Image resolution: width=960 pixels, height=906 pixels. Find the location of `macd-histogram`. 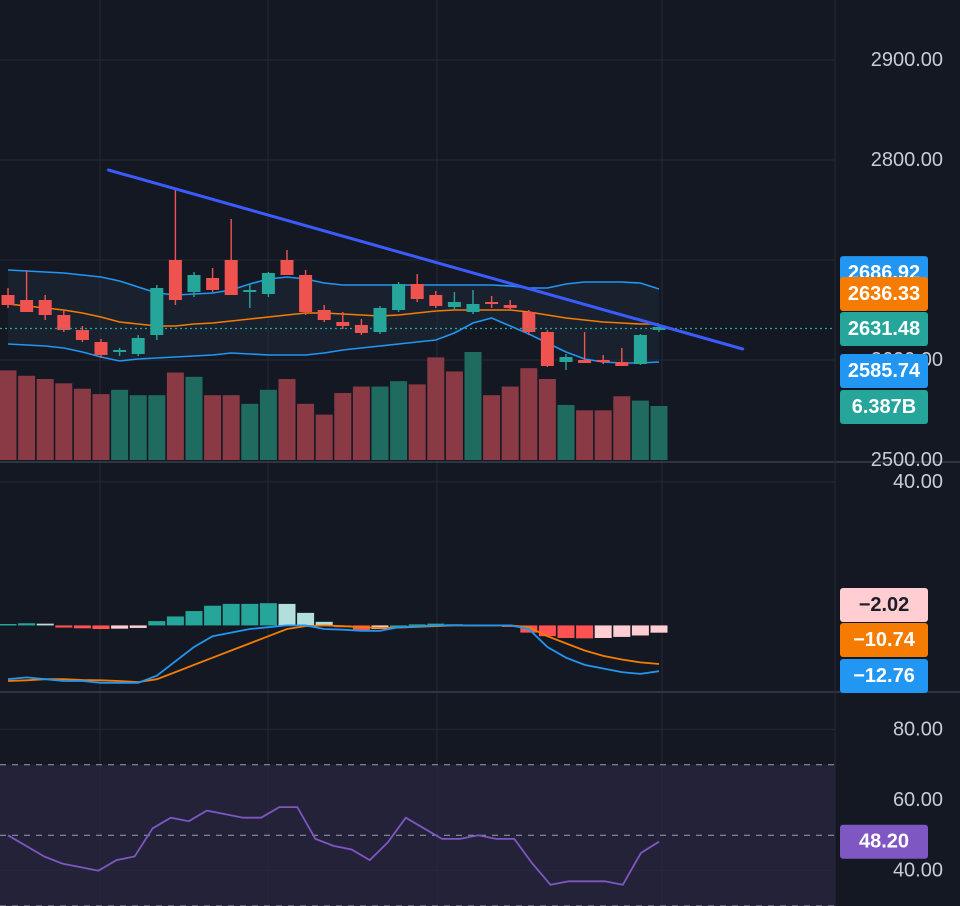

macd-histogram is located at coordinates (334, 621).